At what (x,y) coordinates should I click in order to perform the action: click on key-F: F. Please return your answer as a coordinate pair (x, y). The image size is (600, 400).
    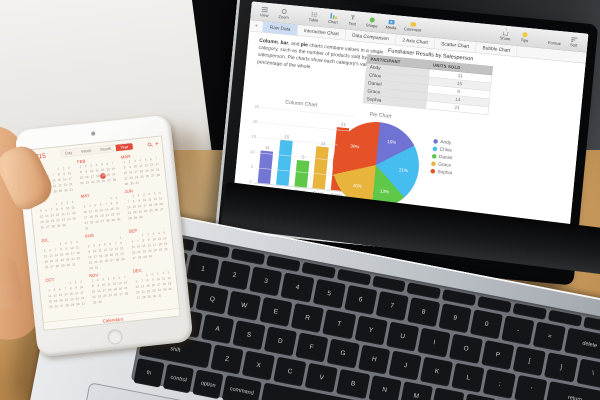
    Looking at the image, I should click on (311, 347).